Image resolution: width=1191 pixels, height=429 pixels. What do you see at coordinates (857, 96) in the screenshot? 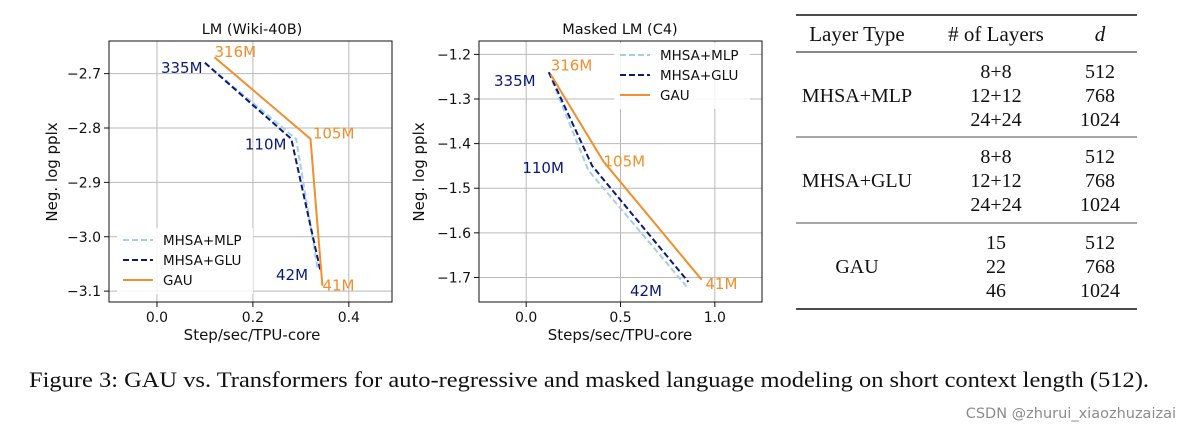
I see `table-group-label: MHSA+MLP` at bounding box center [857, 96].